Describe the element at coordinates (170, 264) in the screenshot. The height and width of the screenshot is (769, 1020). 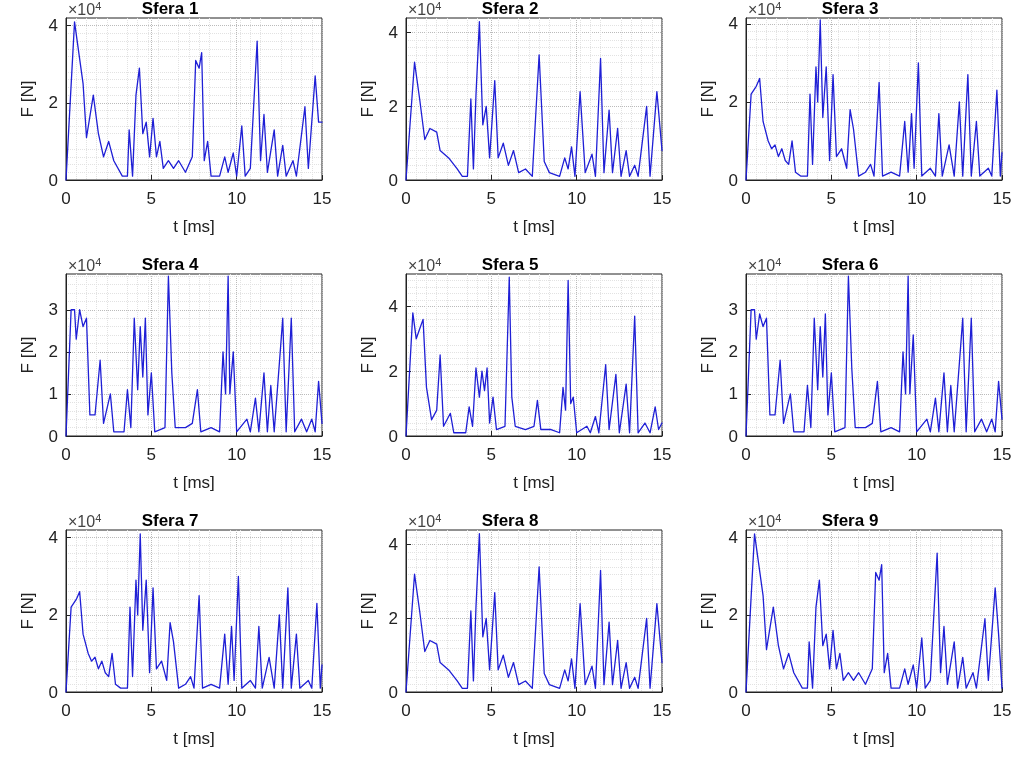
I see `chart-title: Sfera 4` at that location.